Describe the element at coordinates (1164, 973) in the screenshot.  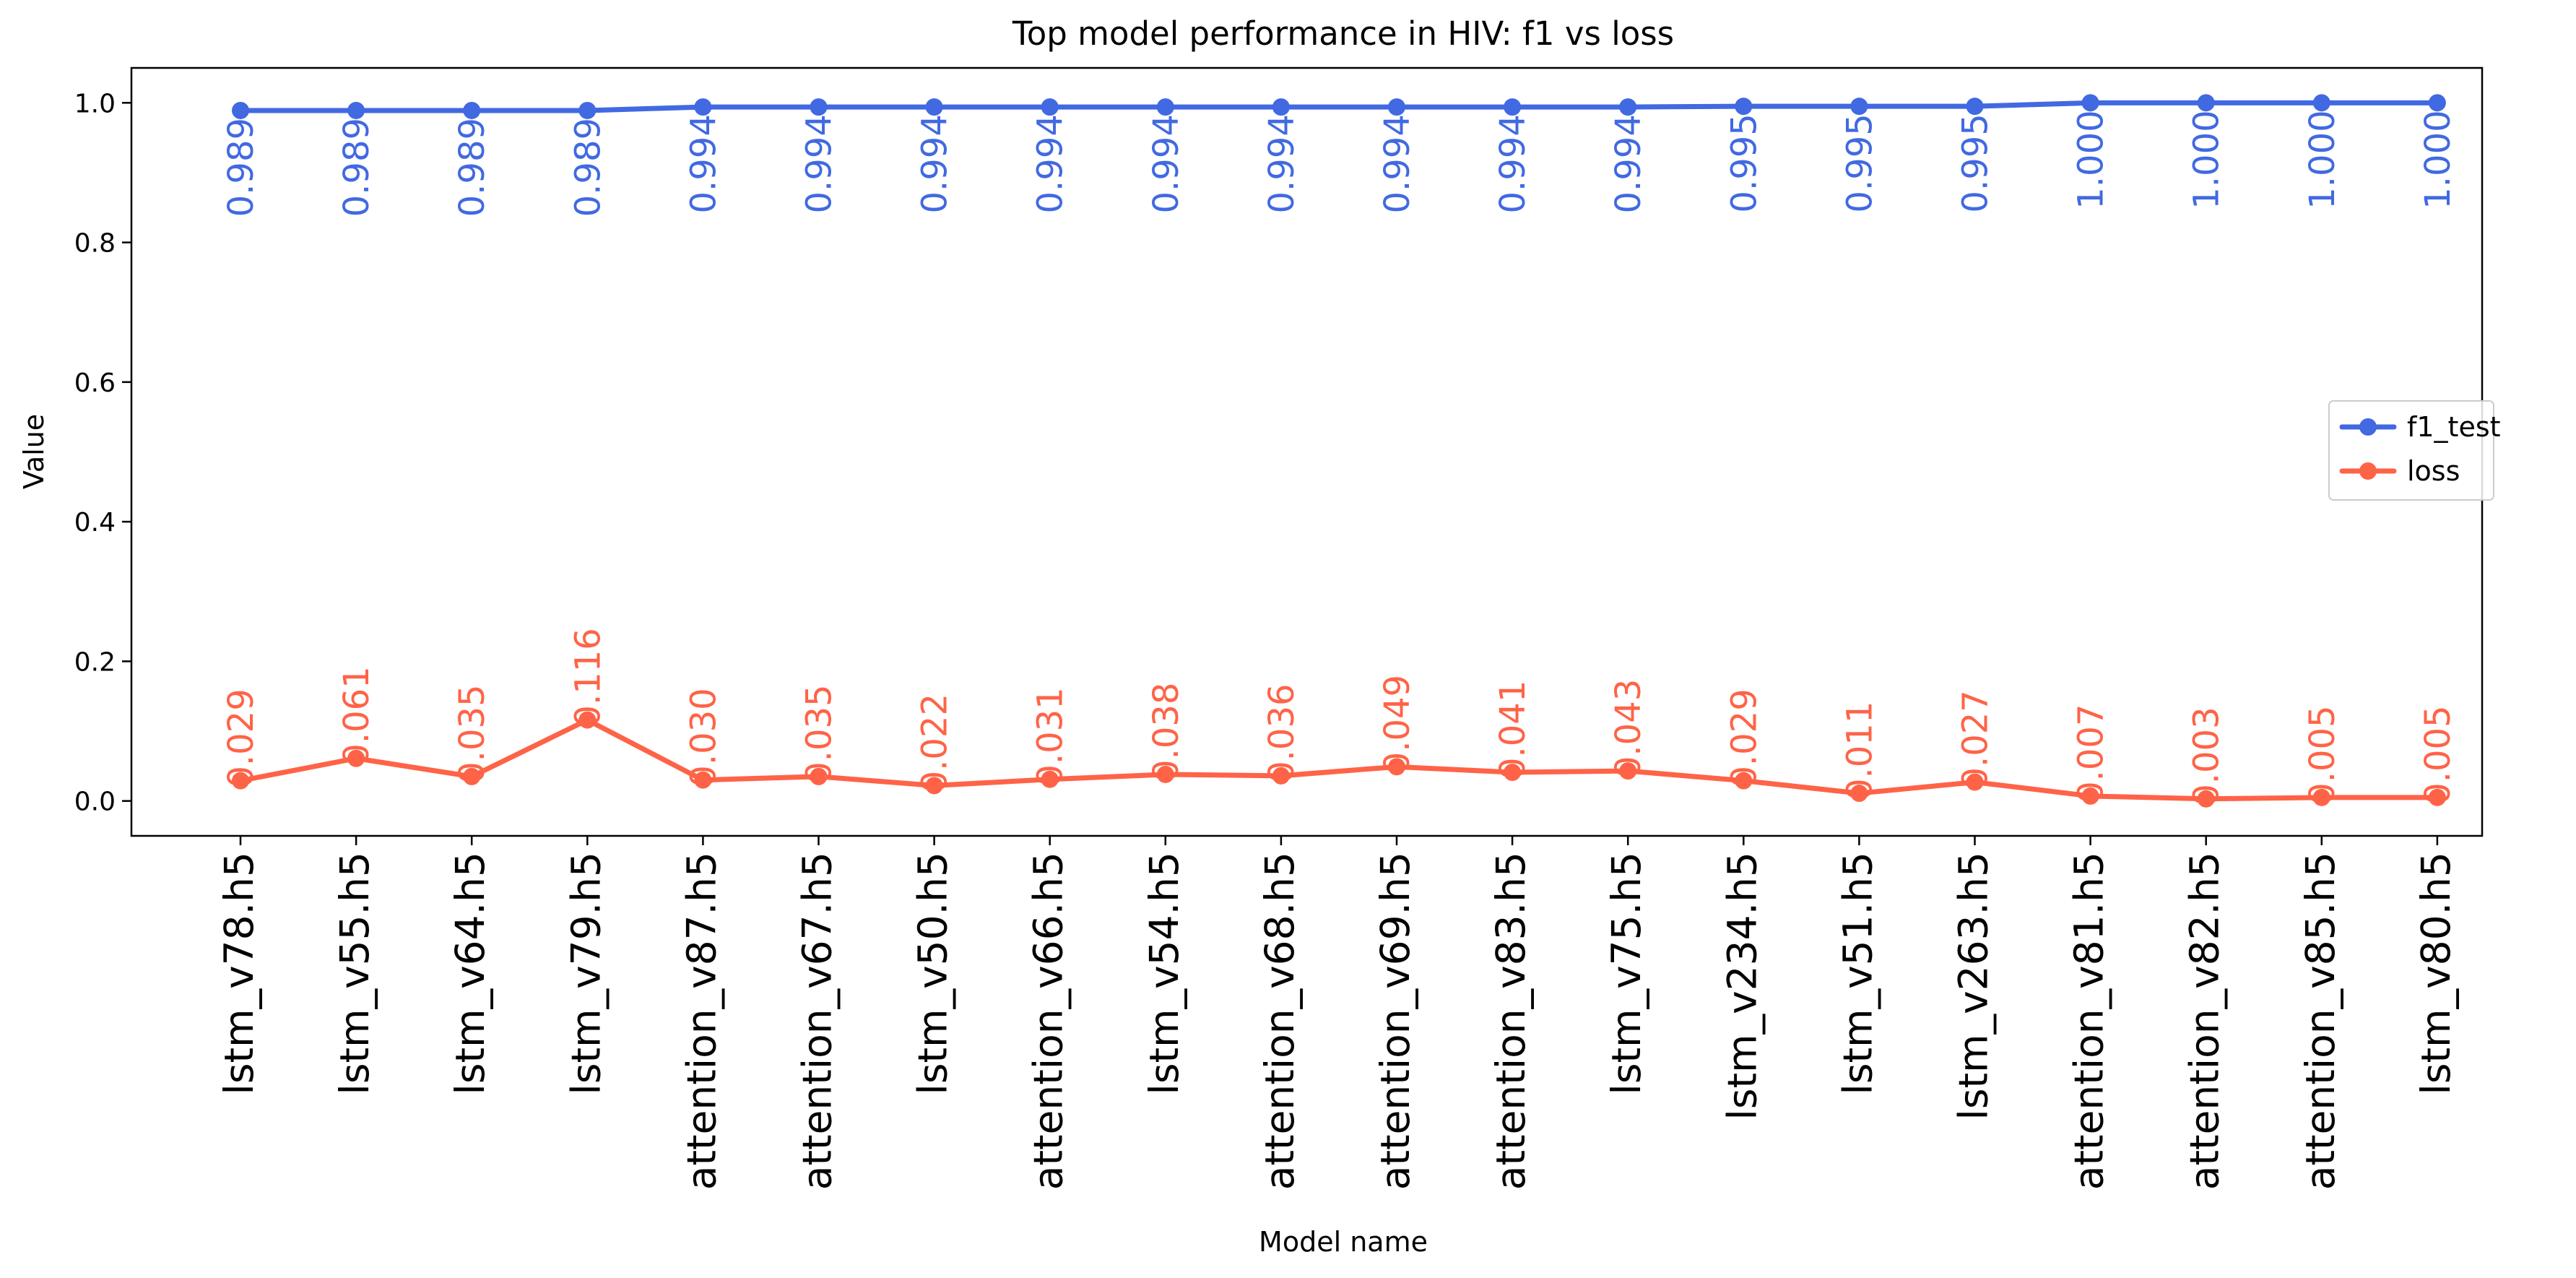
I see `x-tick-label: lstm_v54.h5` at that location.